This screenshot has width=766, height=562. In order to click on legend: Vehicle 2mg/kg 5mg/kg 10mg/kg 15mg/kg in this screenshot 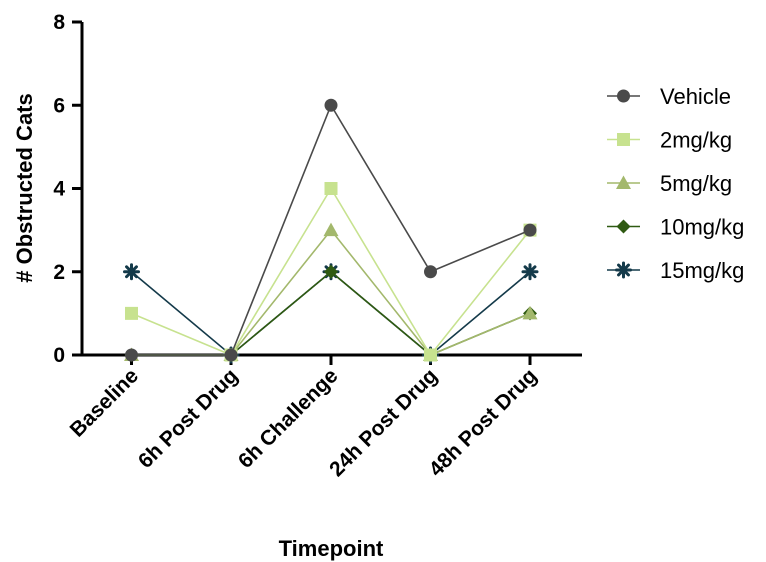, I will do `click(675, 183)`.